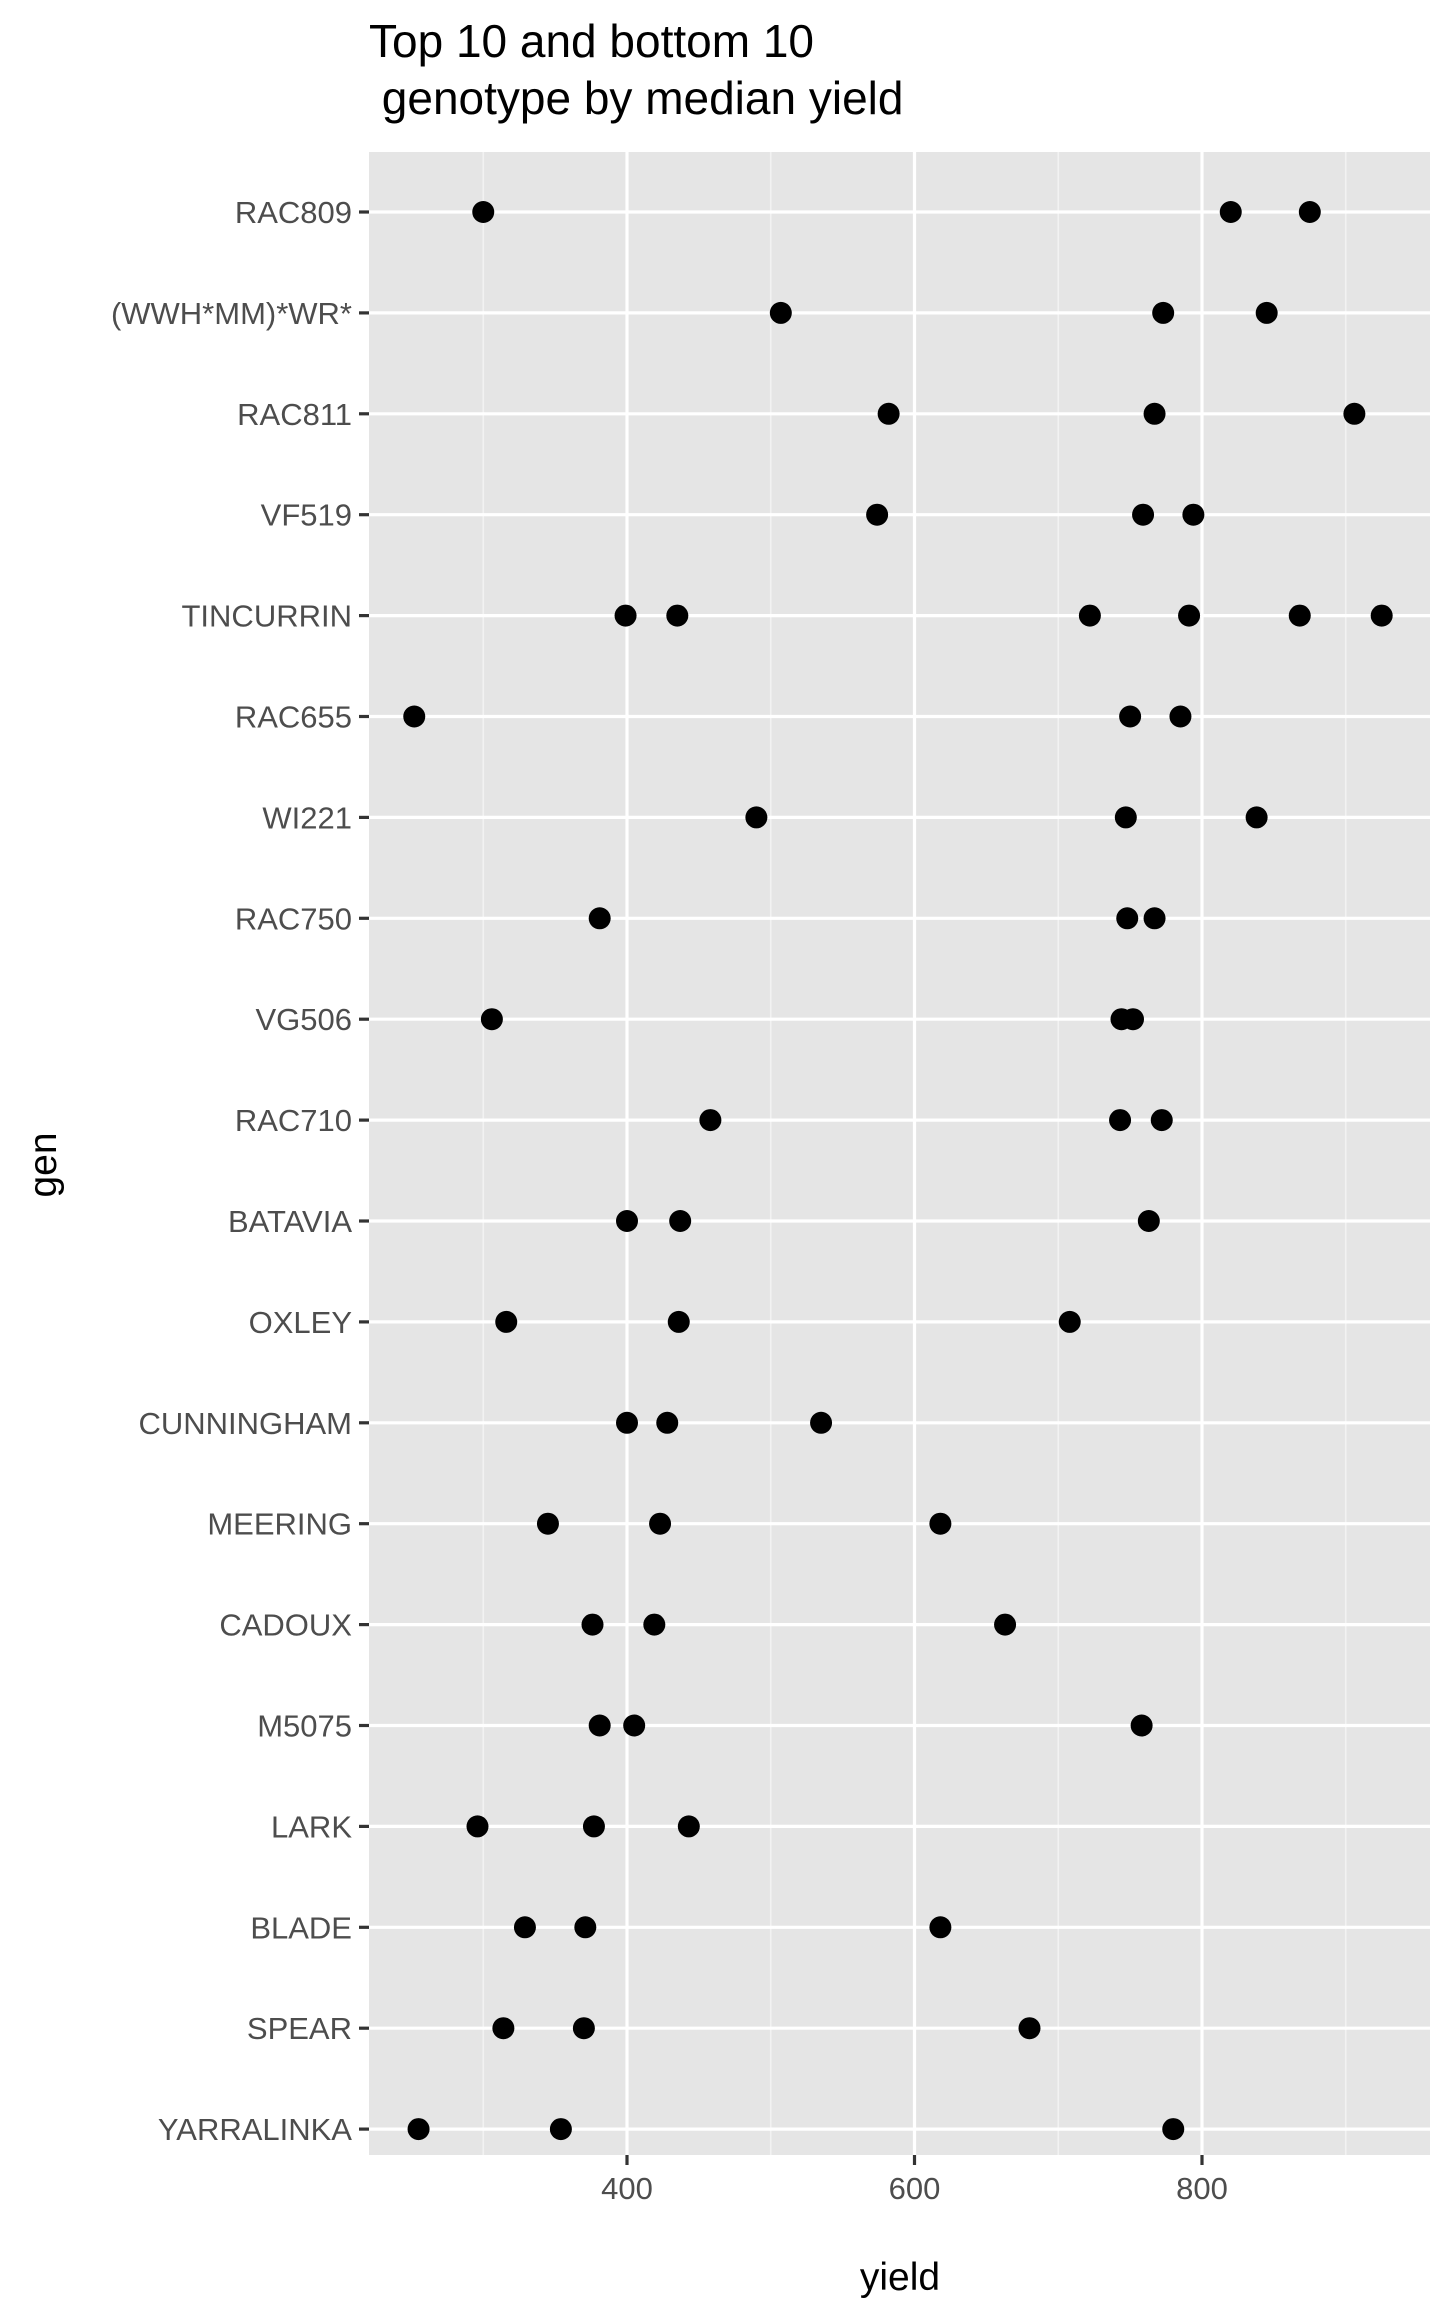 The image size is (1440, 2304). I want to click on y-tick-label-5: RAC655, so click(293, 717).